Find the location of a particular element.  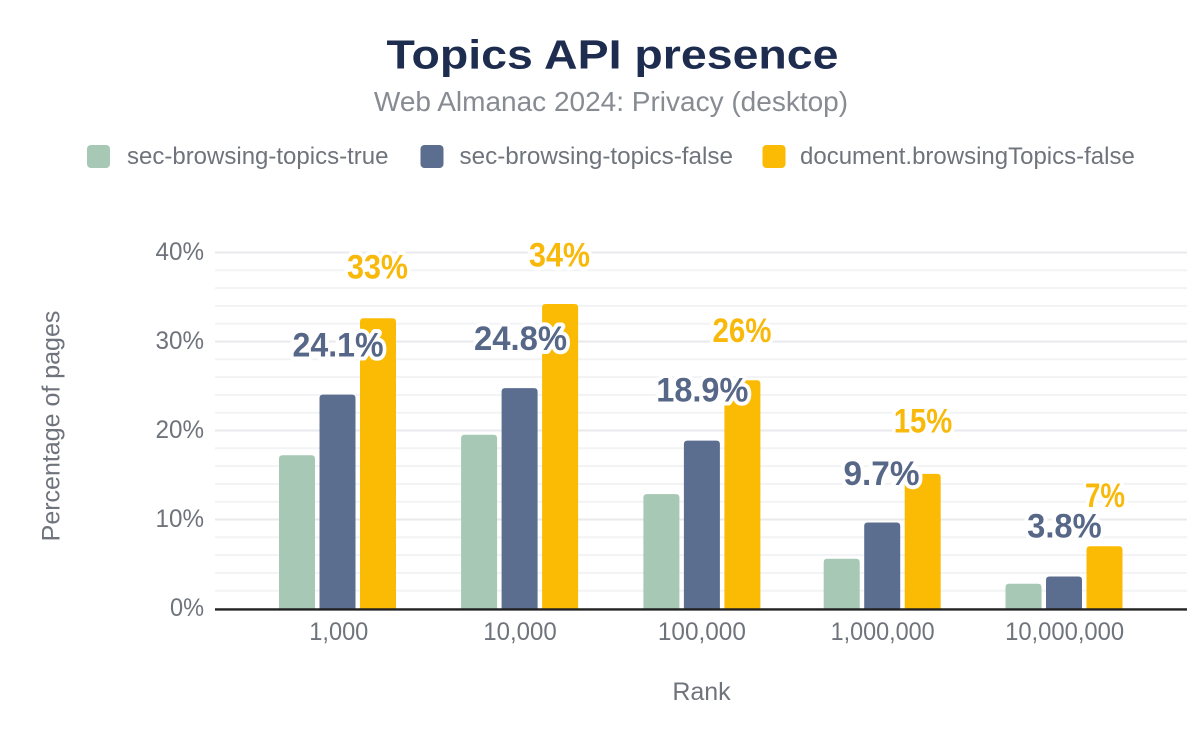

svg-text: 24.1% is located at coordinates (338, 346).